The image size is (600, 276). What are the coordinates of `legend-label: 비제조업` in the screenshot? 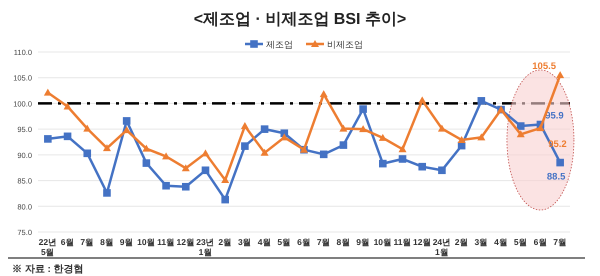 It's located at (345, 45).